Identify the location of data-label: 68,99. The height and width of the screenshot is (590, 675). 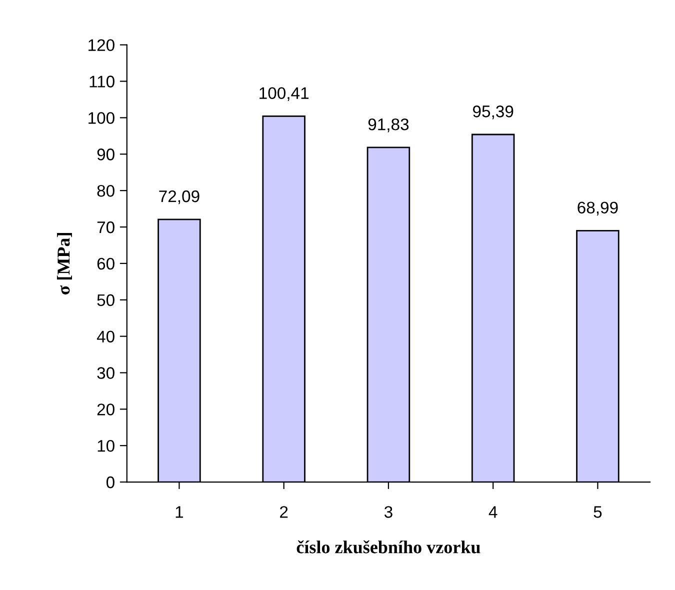
(598, 209).